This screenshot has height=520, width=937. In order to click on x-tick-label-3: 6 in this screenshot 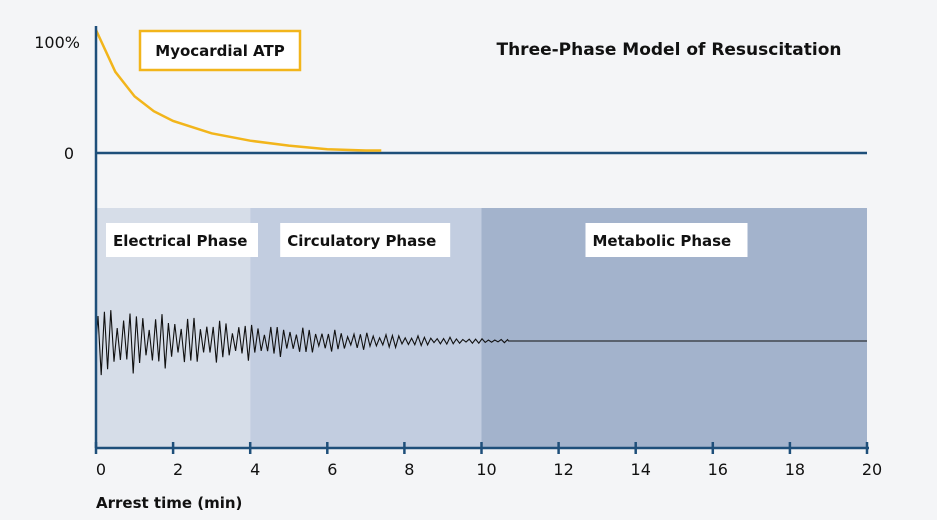, I will do `click(332, 469)`.